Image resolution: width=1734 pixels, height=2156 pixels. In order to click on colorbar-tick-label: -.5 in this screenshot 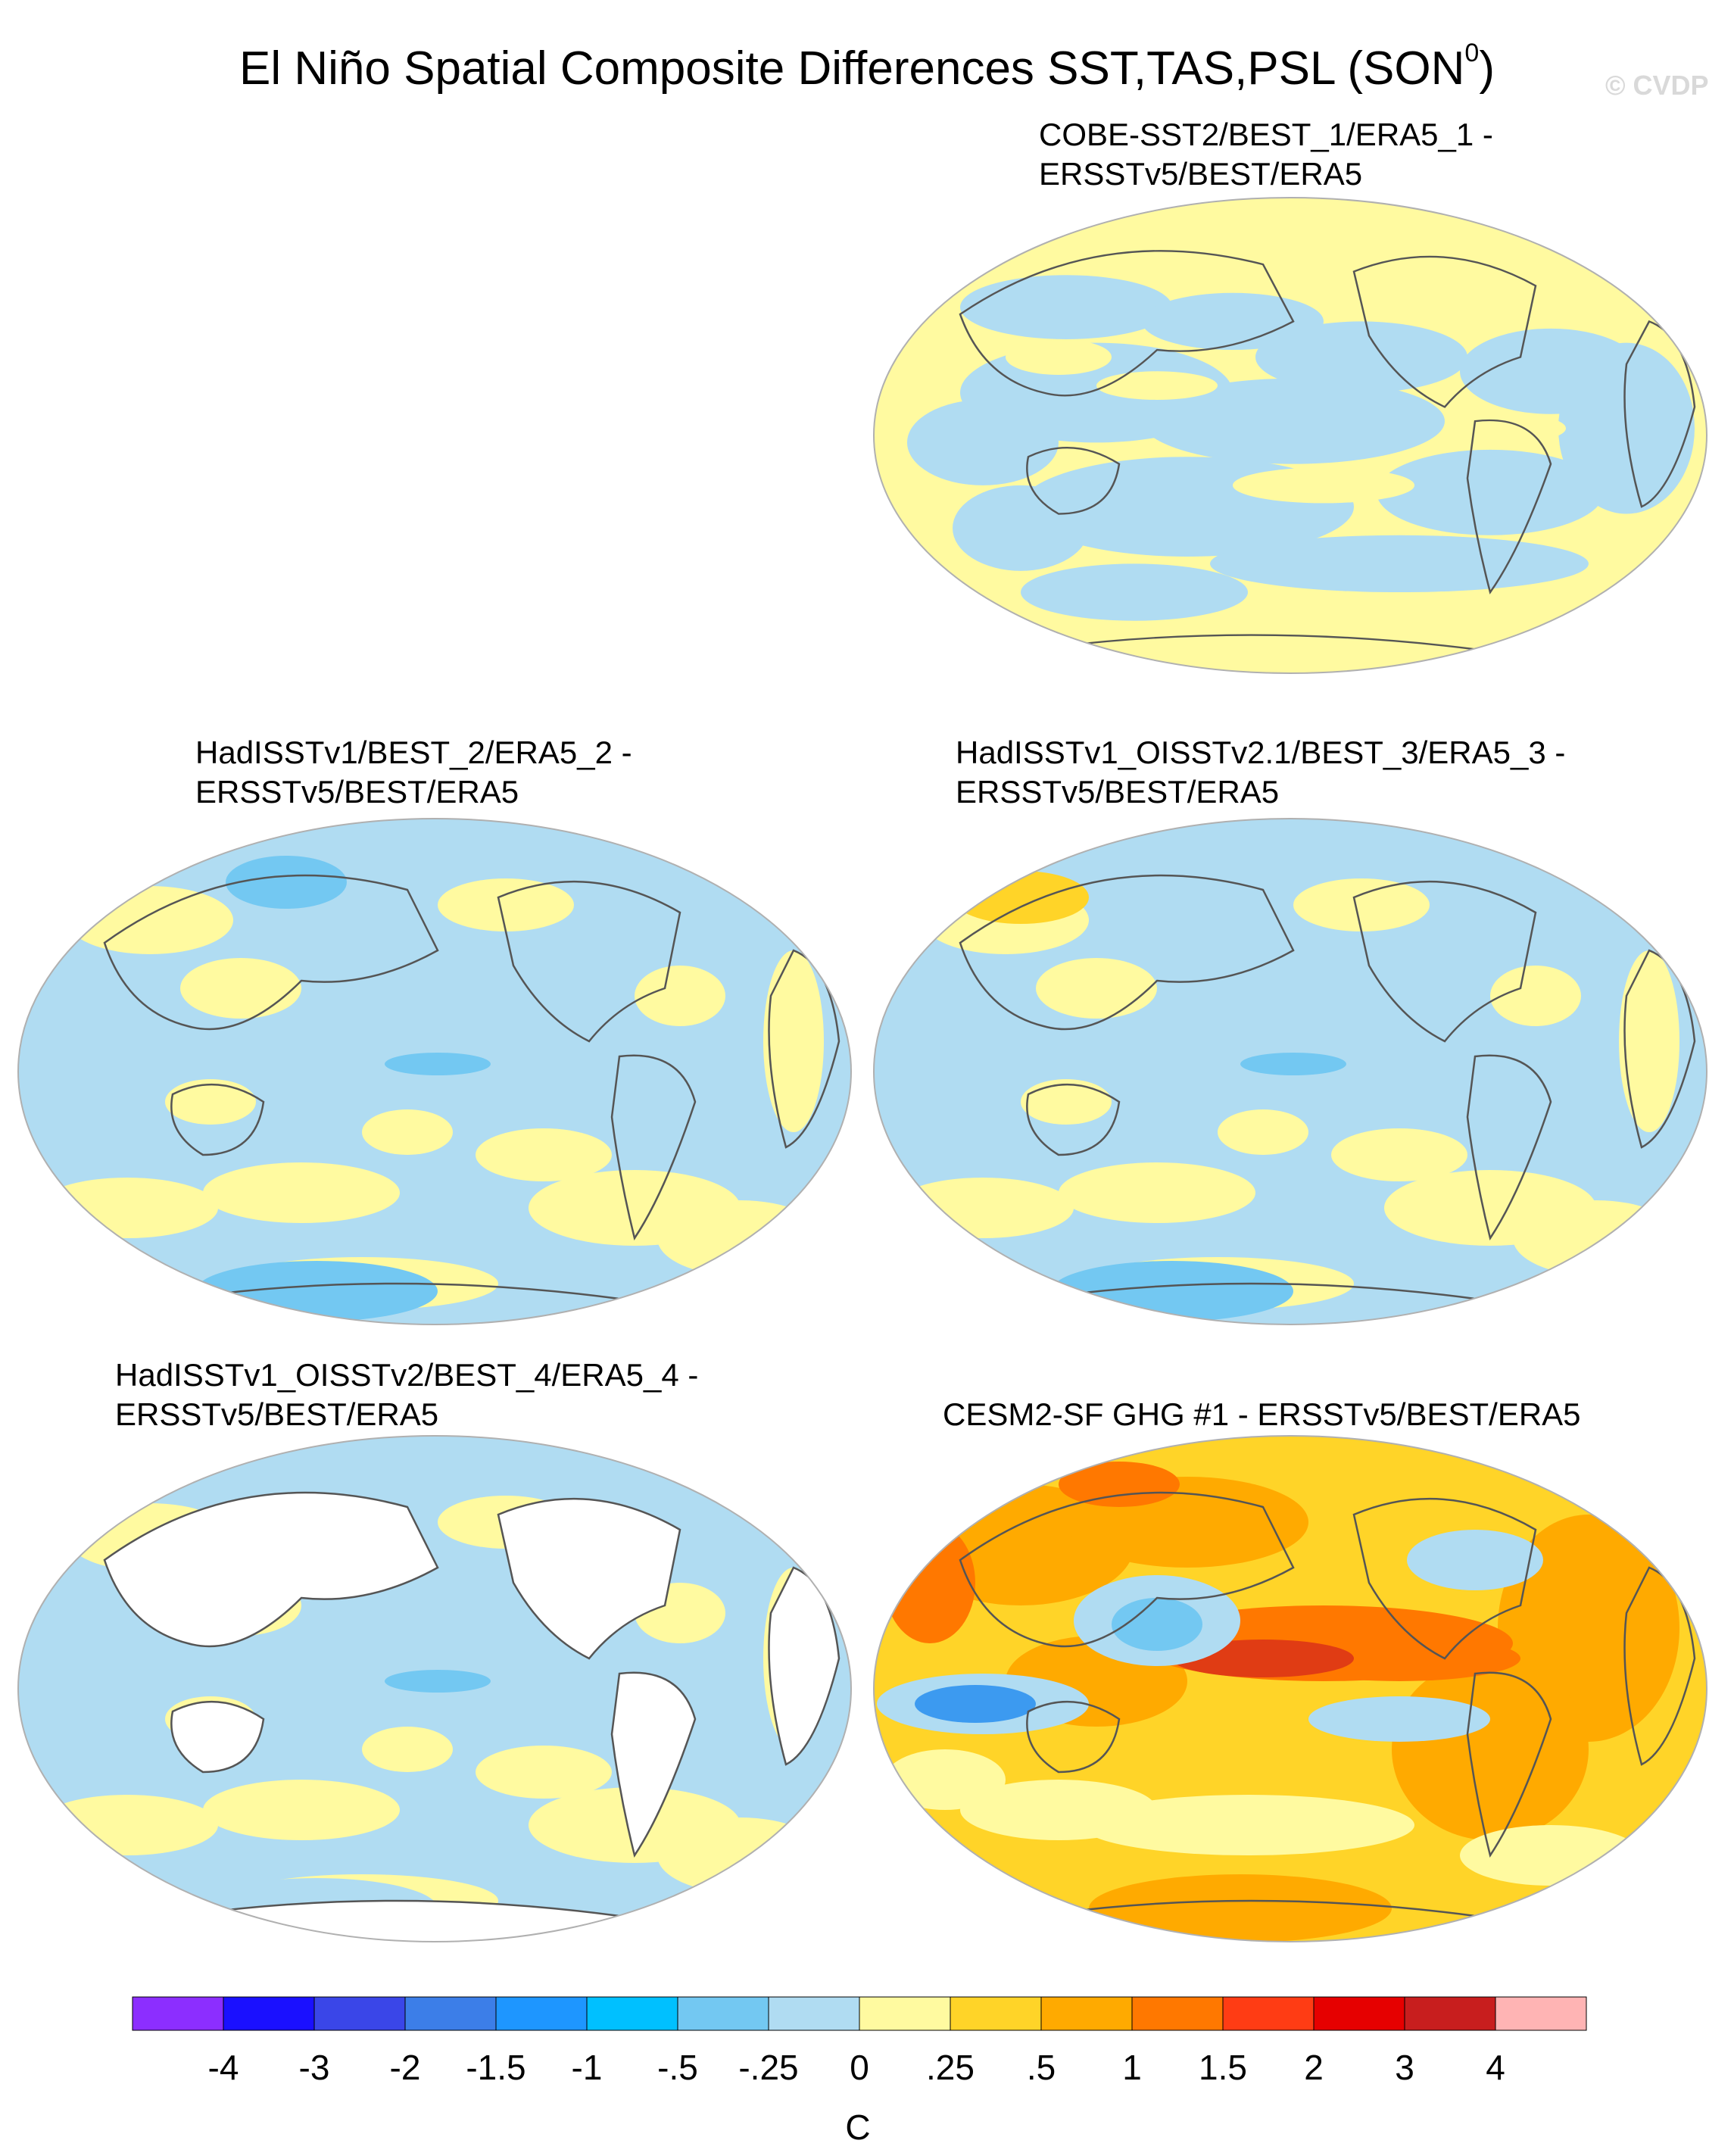, I will do `click(678, 2067)`.